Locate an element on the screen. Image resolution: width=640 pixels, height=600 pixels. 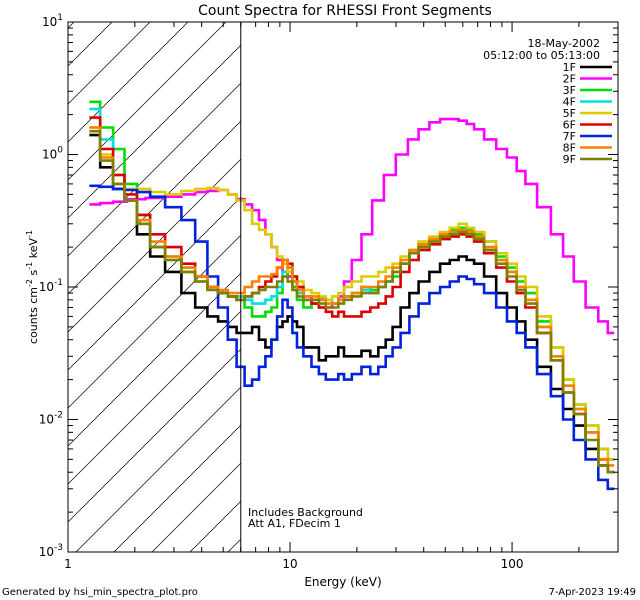
y-tick-label: 10⁻² is located at coordinates (51, 419).